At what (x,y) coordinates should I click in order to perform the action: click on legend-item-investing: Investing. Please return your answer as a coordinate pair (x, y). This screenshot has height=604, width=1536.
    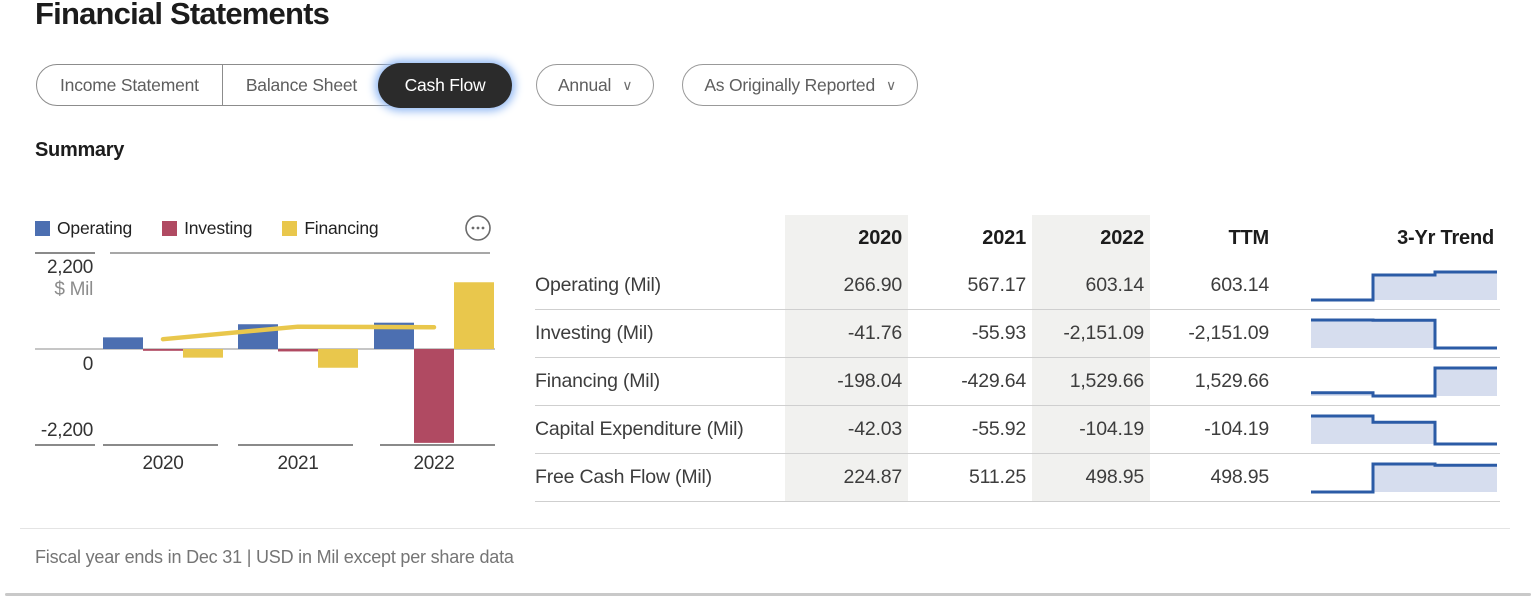
    Looking at the image, I should click on (207, 228).